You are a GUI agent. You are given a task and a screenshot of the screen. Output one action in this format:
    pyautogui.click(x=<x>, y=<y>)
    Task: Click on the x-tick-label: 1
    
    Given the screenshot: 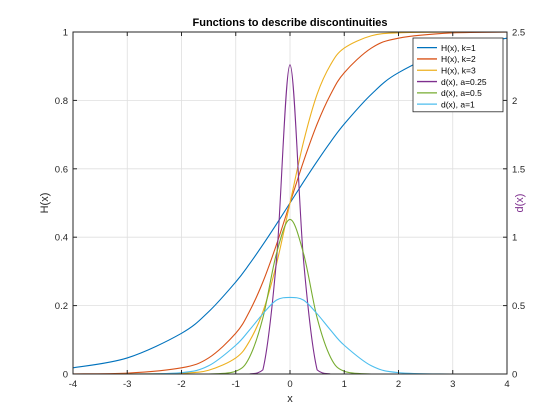 What is the action you would take?
    pyautogui.click(x=344, y=384)
    